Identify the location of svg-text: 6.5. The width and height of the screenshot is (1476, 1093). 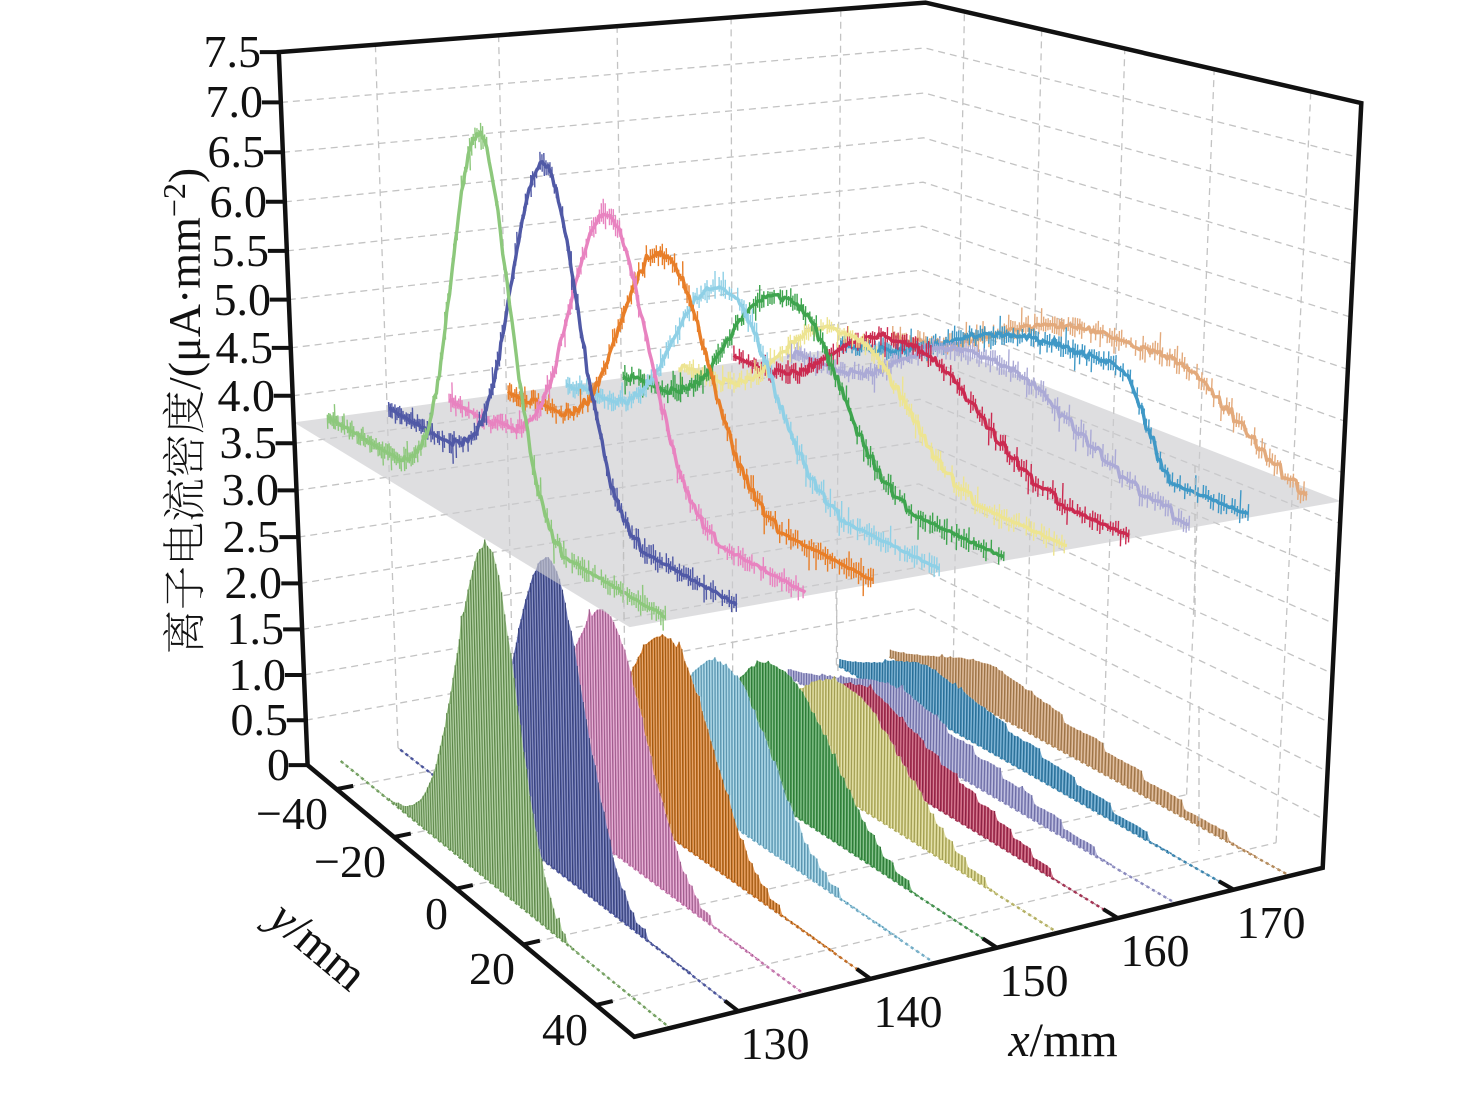
(237, 151).